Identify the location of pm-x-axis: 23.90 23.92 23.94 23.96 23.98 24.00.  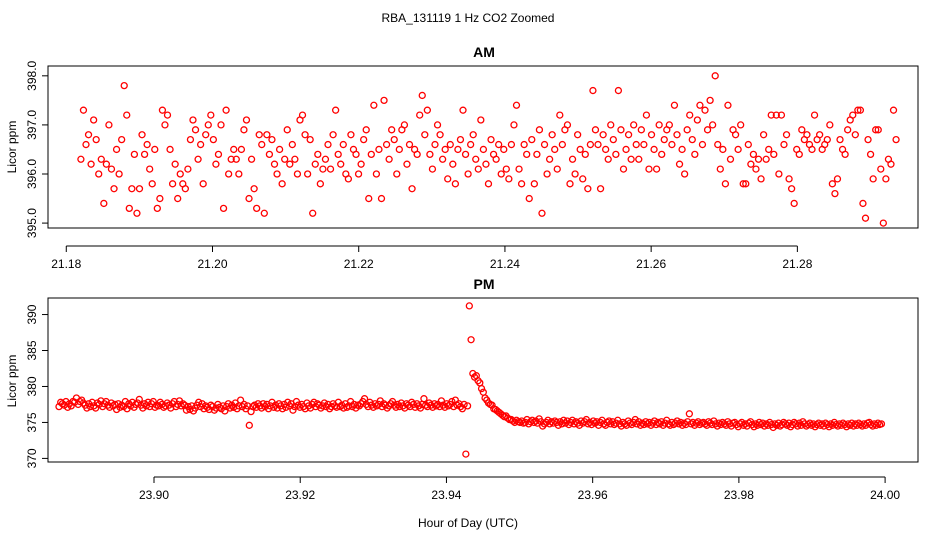
(519, 489).